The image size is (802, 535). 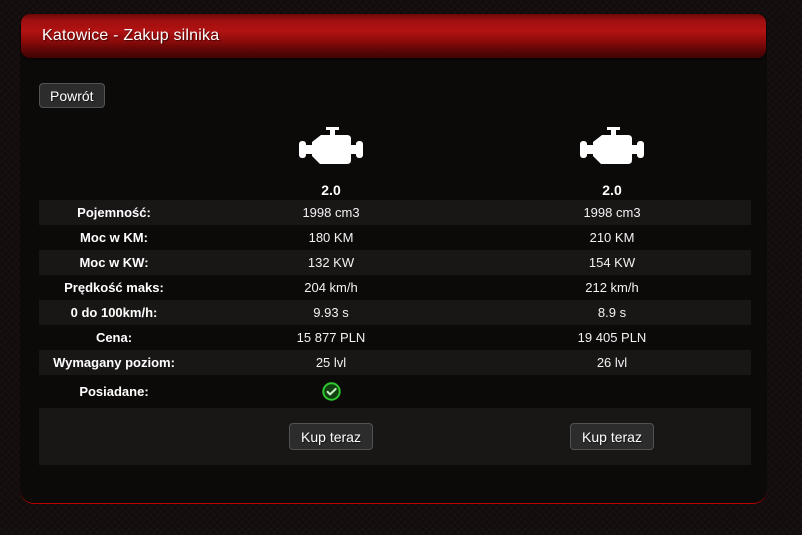 What do you see at coordinates (331, 391) in the screenshot?
I see `check-circle-icon` at bounding box center [331, 391].